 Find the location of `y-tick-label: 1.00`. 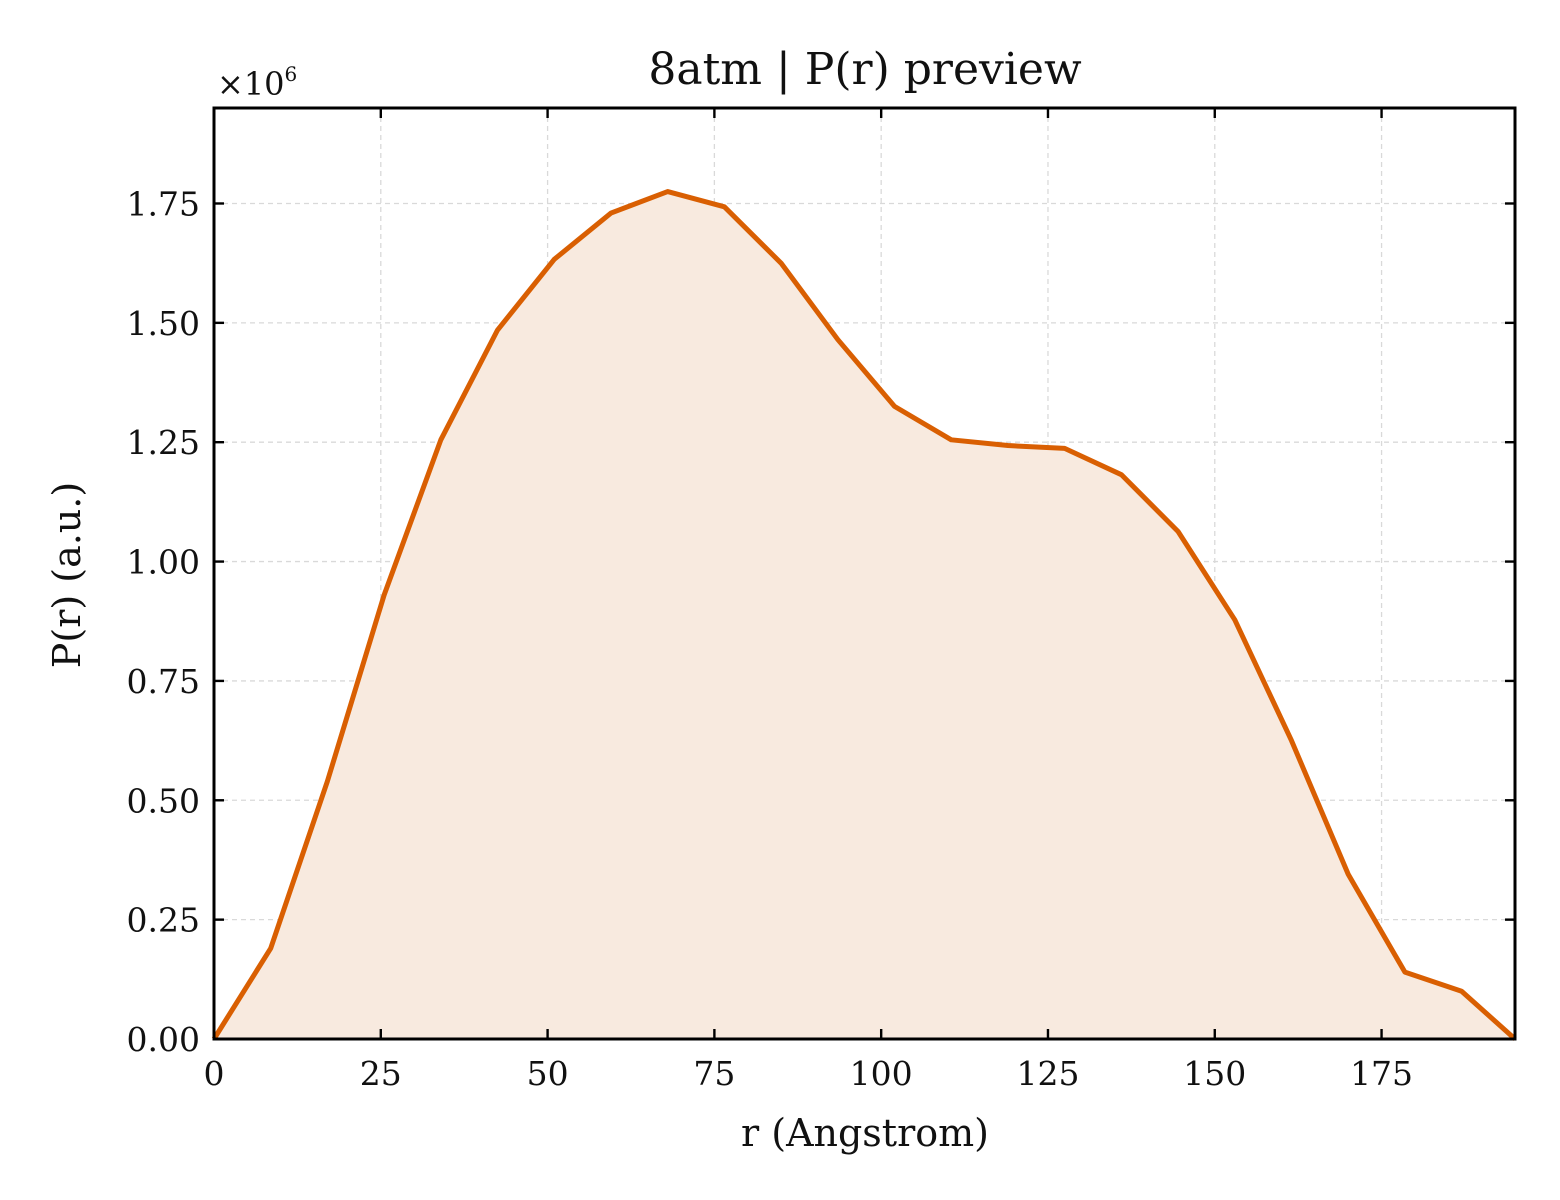

y-tick-label: 1.00 is located at coordinates (163, 562).